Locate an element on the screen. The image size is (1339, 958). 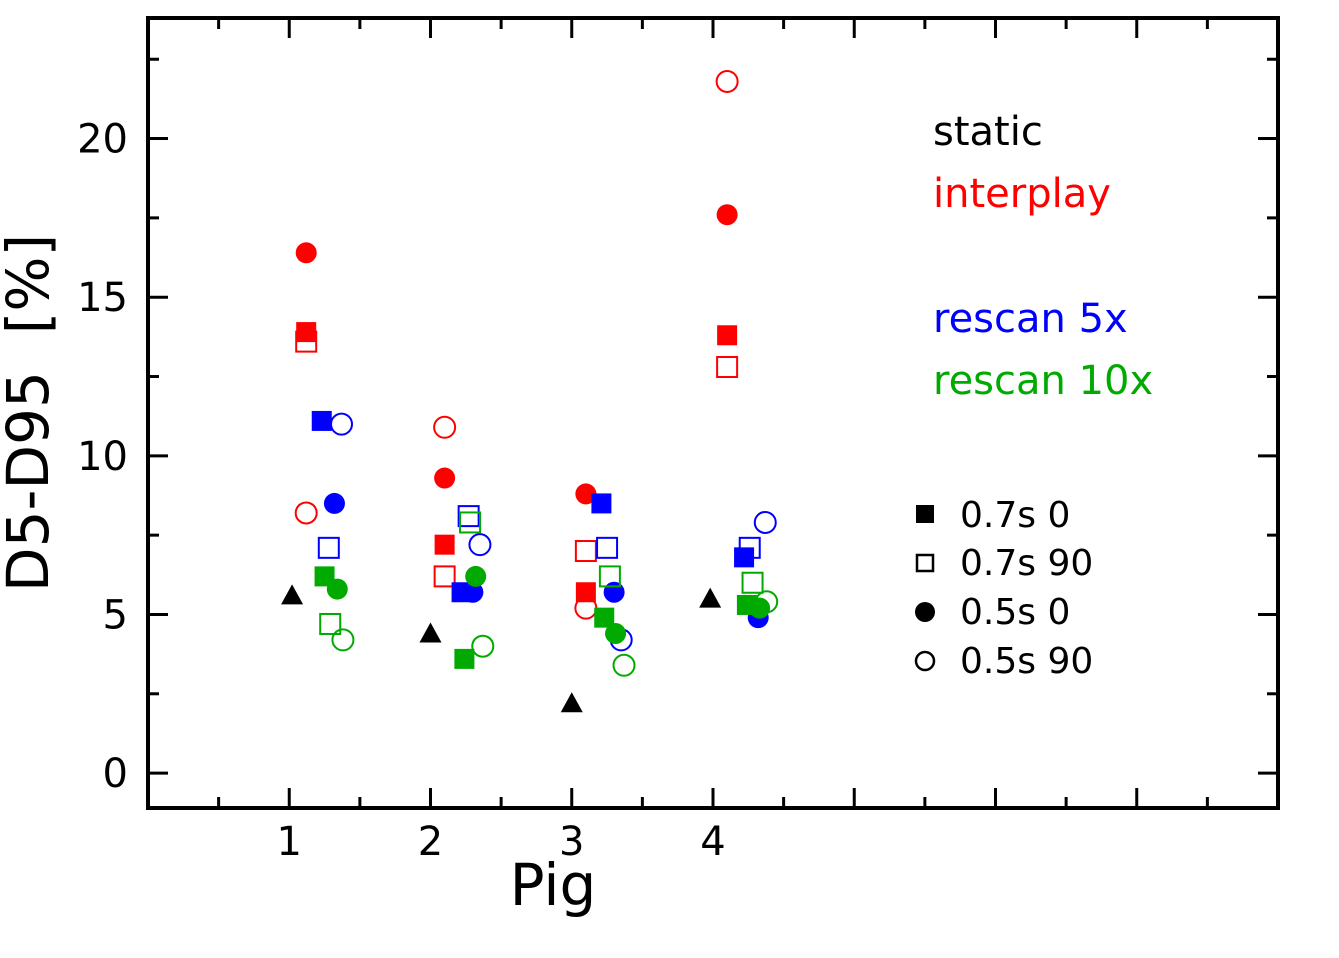
legend-circle-filled-icon is located at coordinates (925, 612).